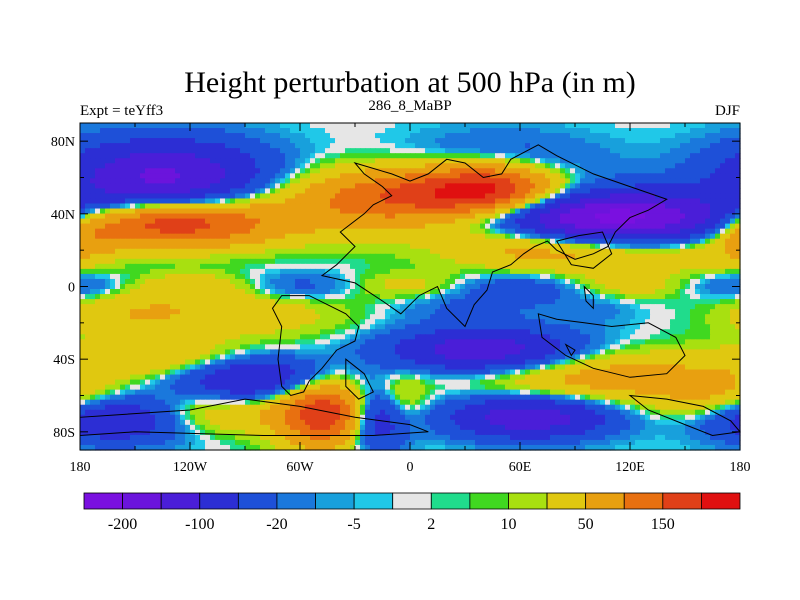 Image resolution: width=800 pixels, height=600 pixels. I want to click on colorbar-label: -20, so click(276, 524).